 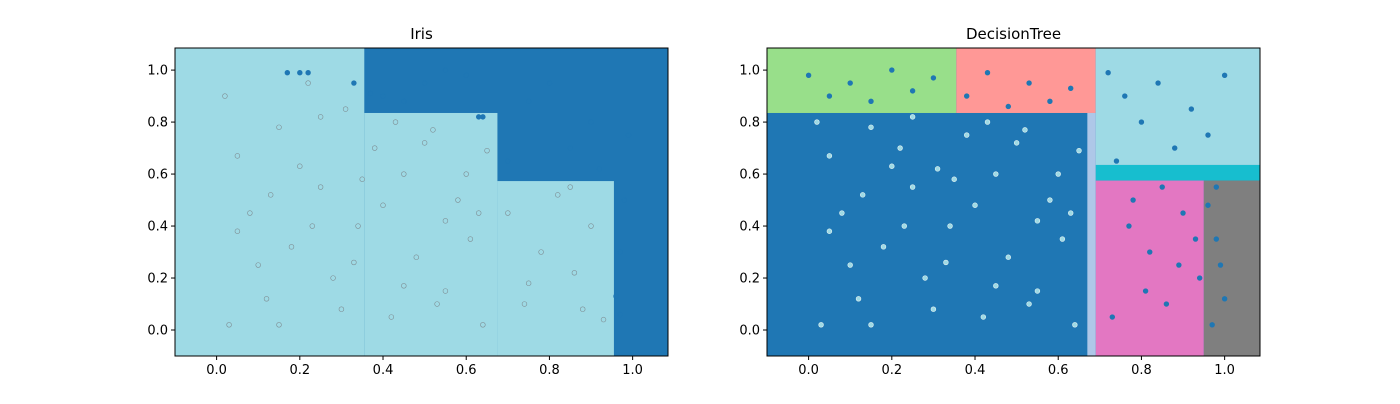 I want to click on x-tick-label: 1.0, so click(x=1224, y=370).